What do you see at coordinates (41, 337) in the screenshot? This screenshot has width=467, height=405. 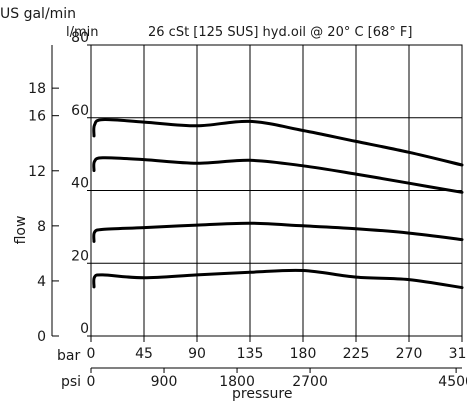 I see `y-tick-label-gpm: 0` at bounding box center [41, 337].